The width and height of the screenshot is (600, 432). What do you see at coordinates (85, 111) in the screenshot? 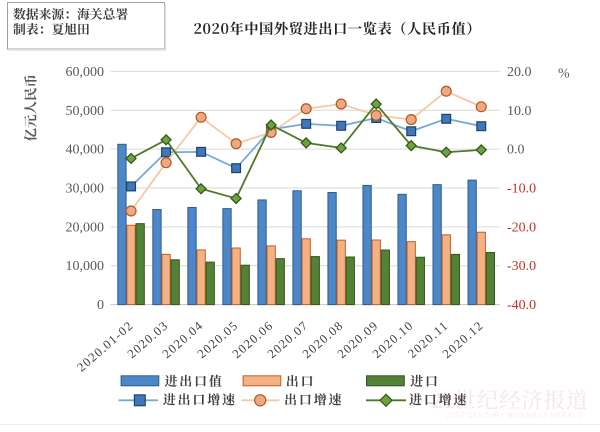
I see `svg-text: 50,000` at bounding box center [85, 111].